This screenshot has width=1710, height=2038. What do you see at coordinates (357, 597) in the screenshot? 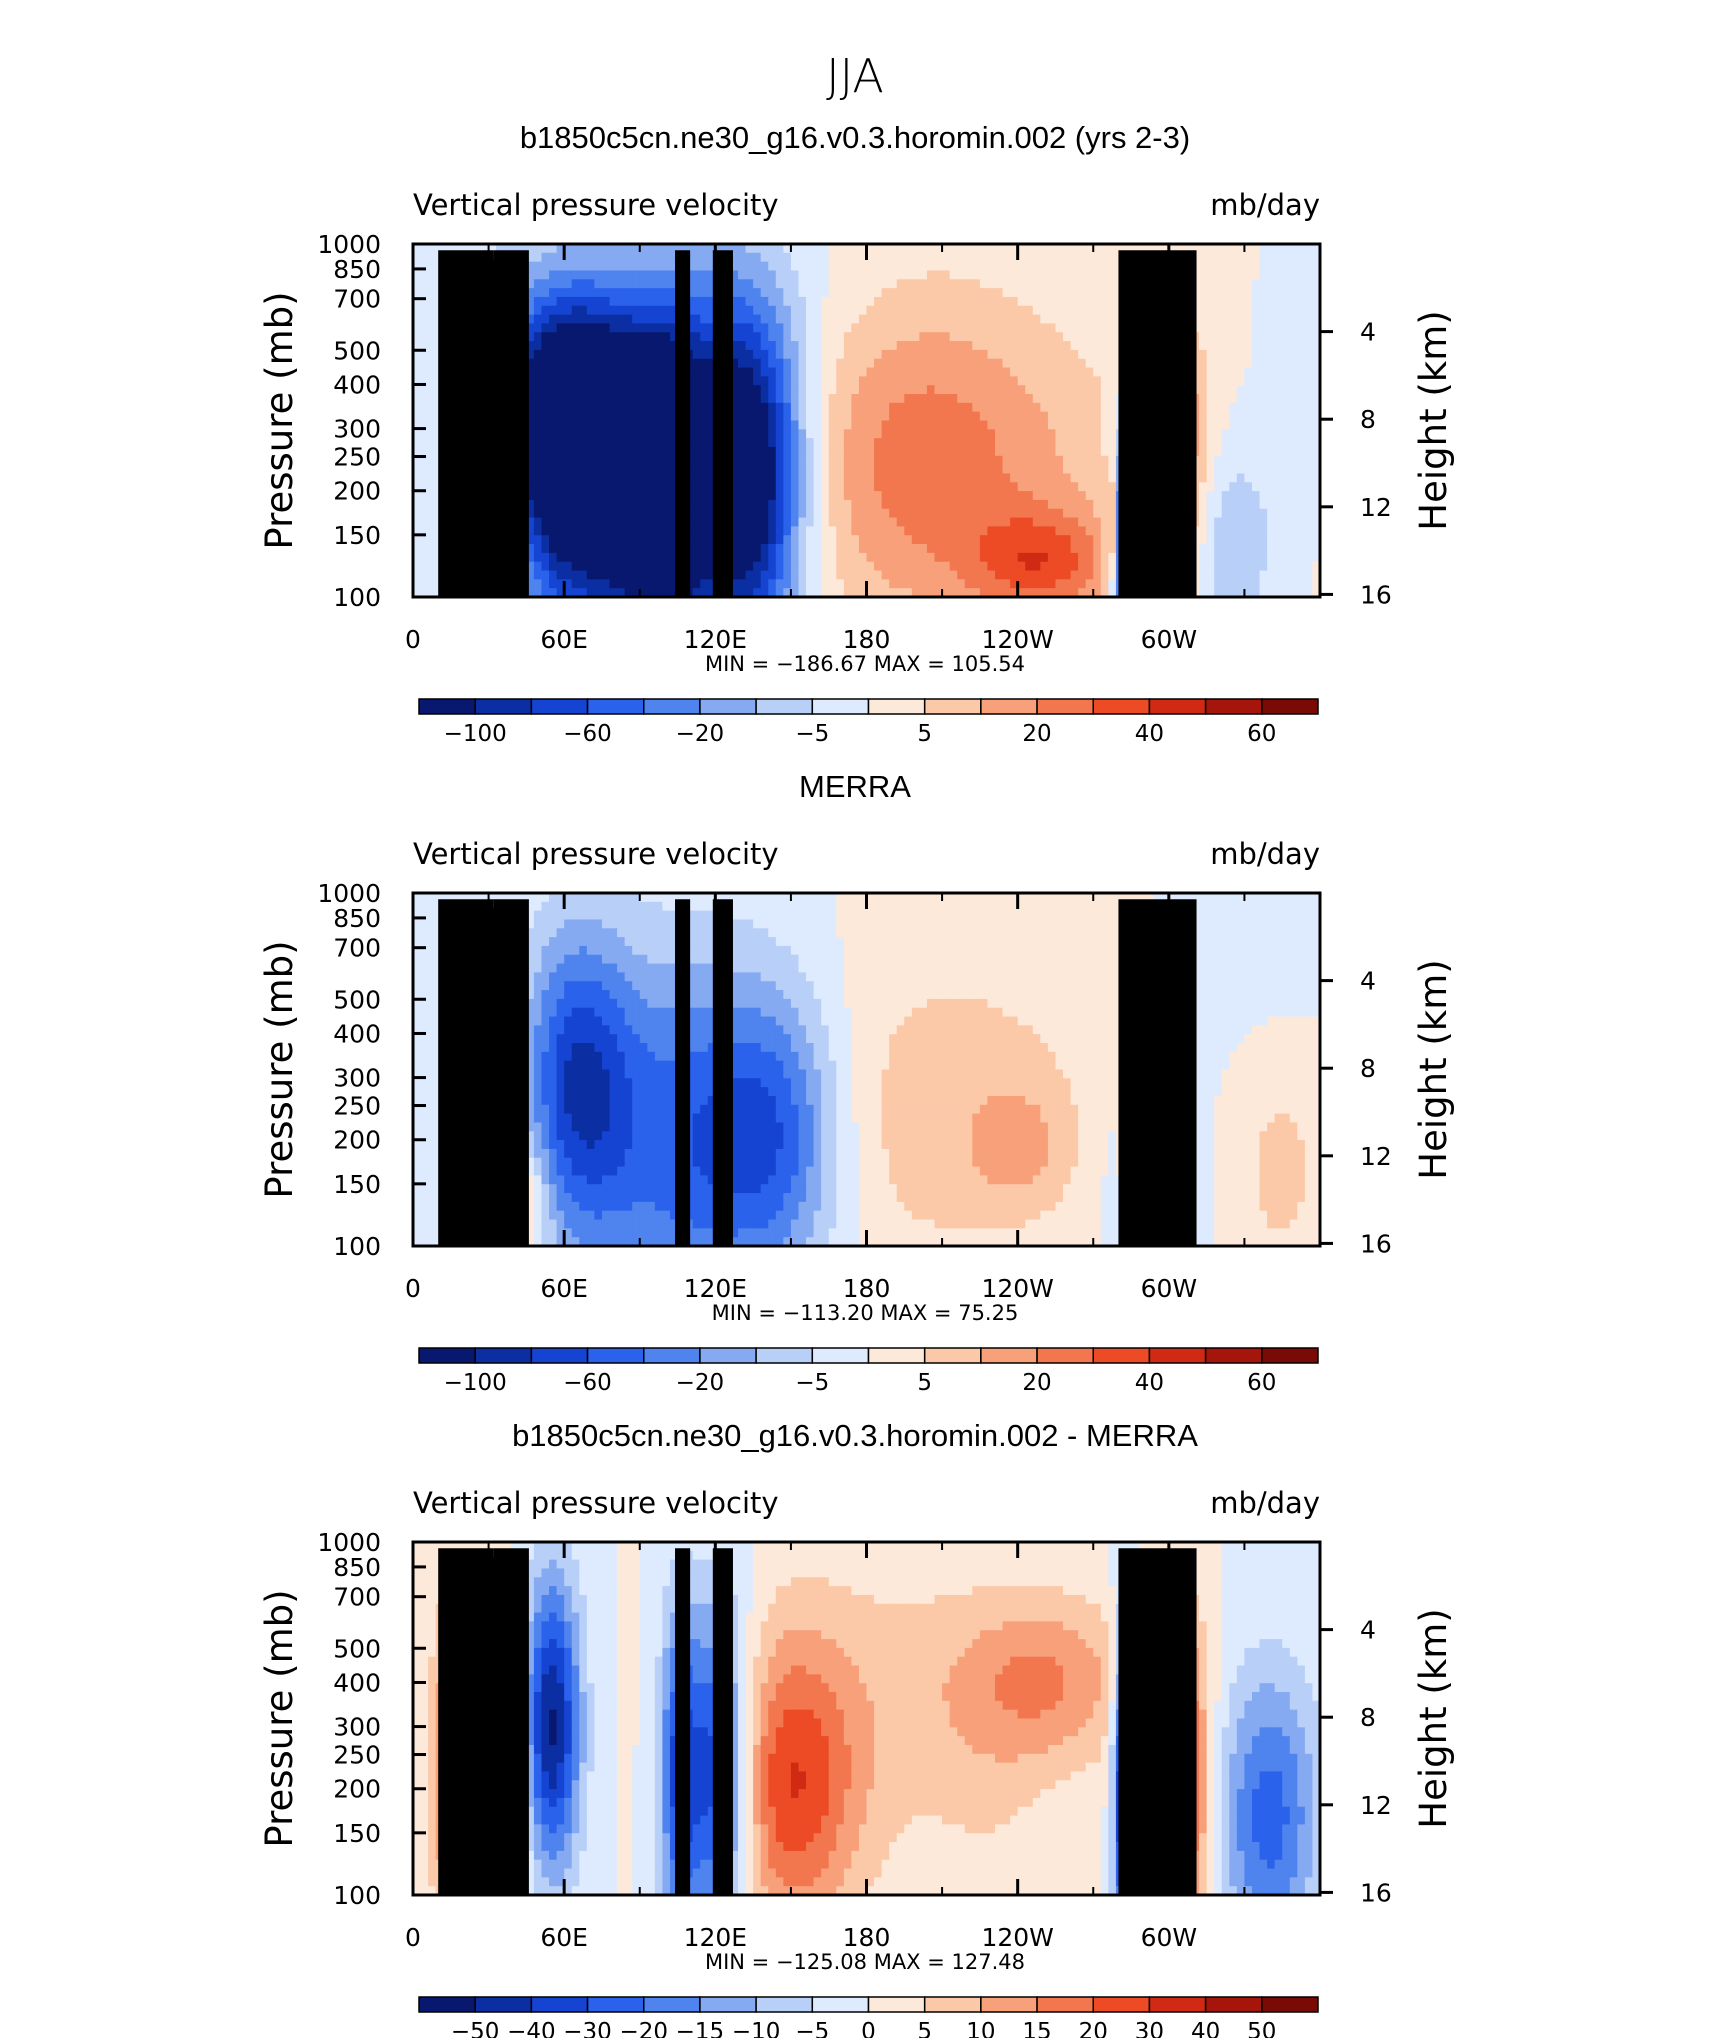
I see `y-tick-label: 100` at bounding box center [357, 597].